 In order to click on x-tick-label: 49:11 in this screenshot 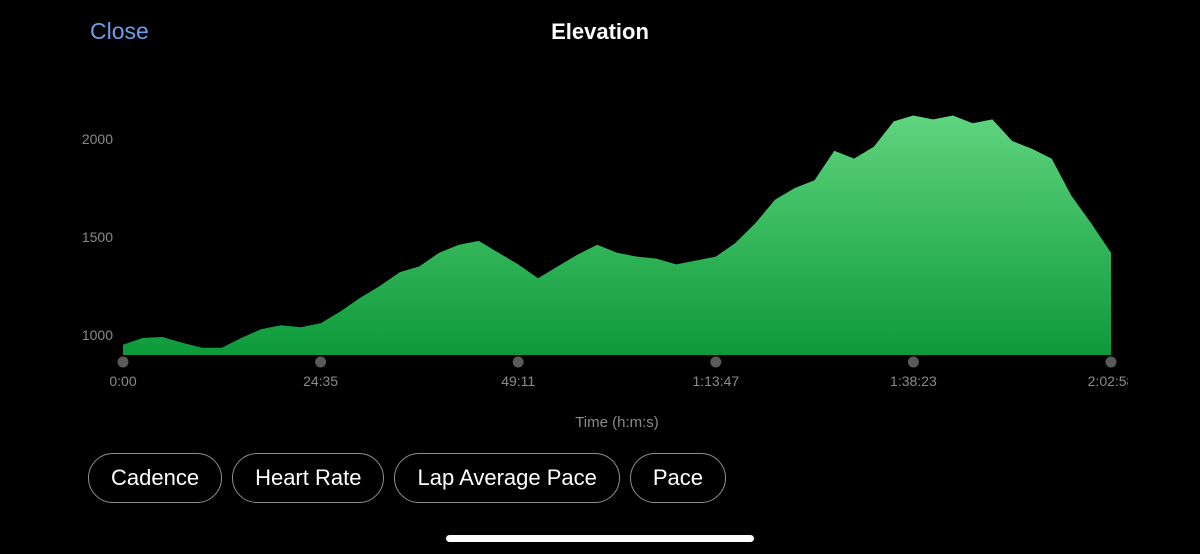, I will do `click(518, 381)`.